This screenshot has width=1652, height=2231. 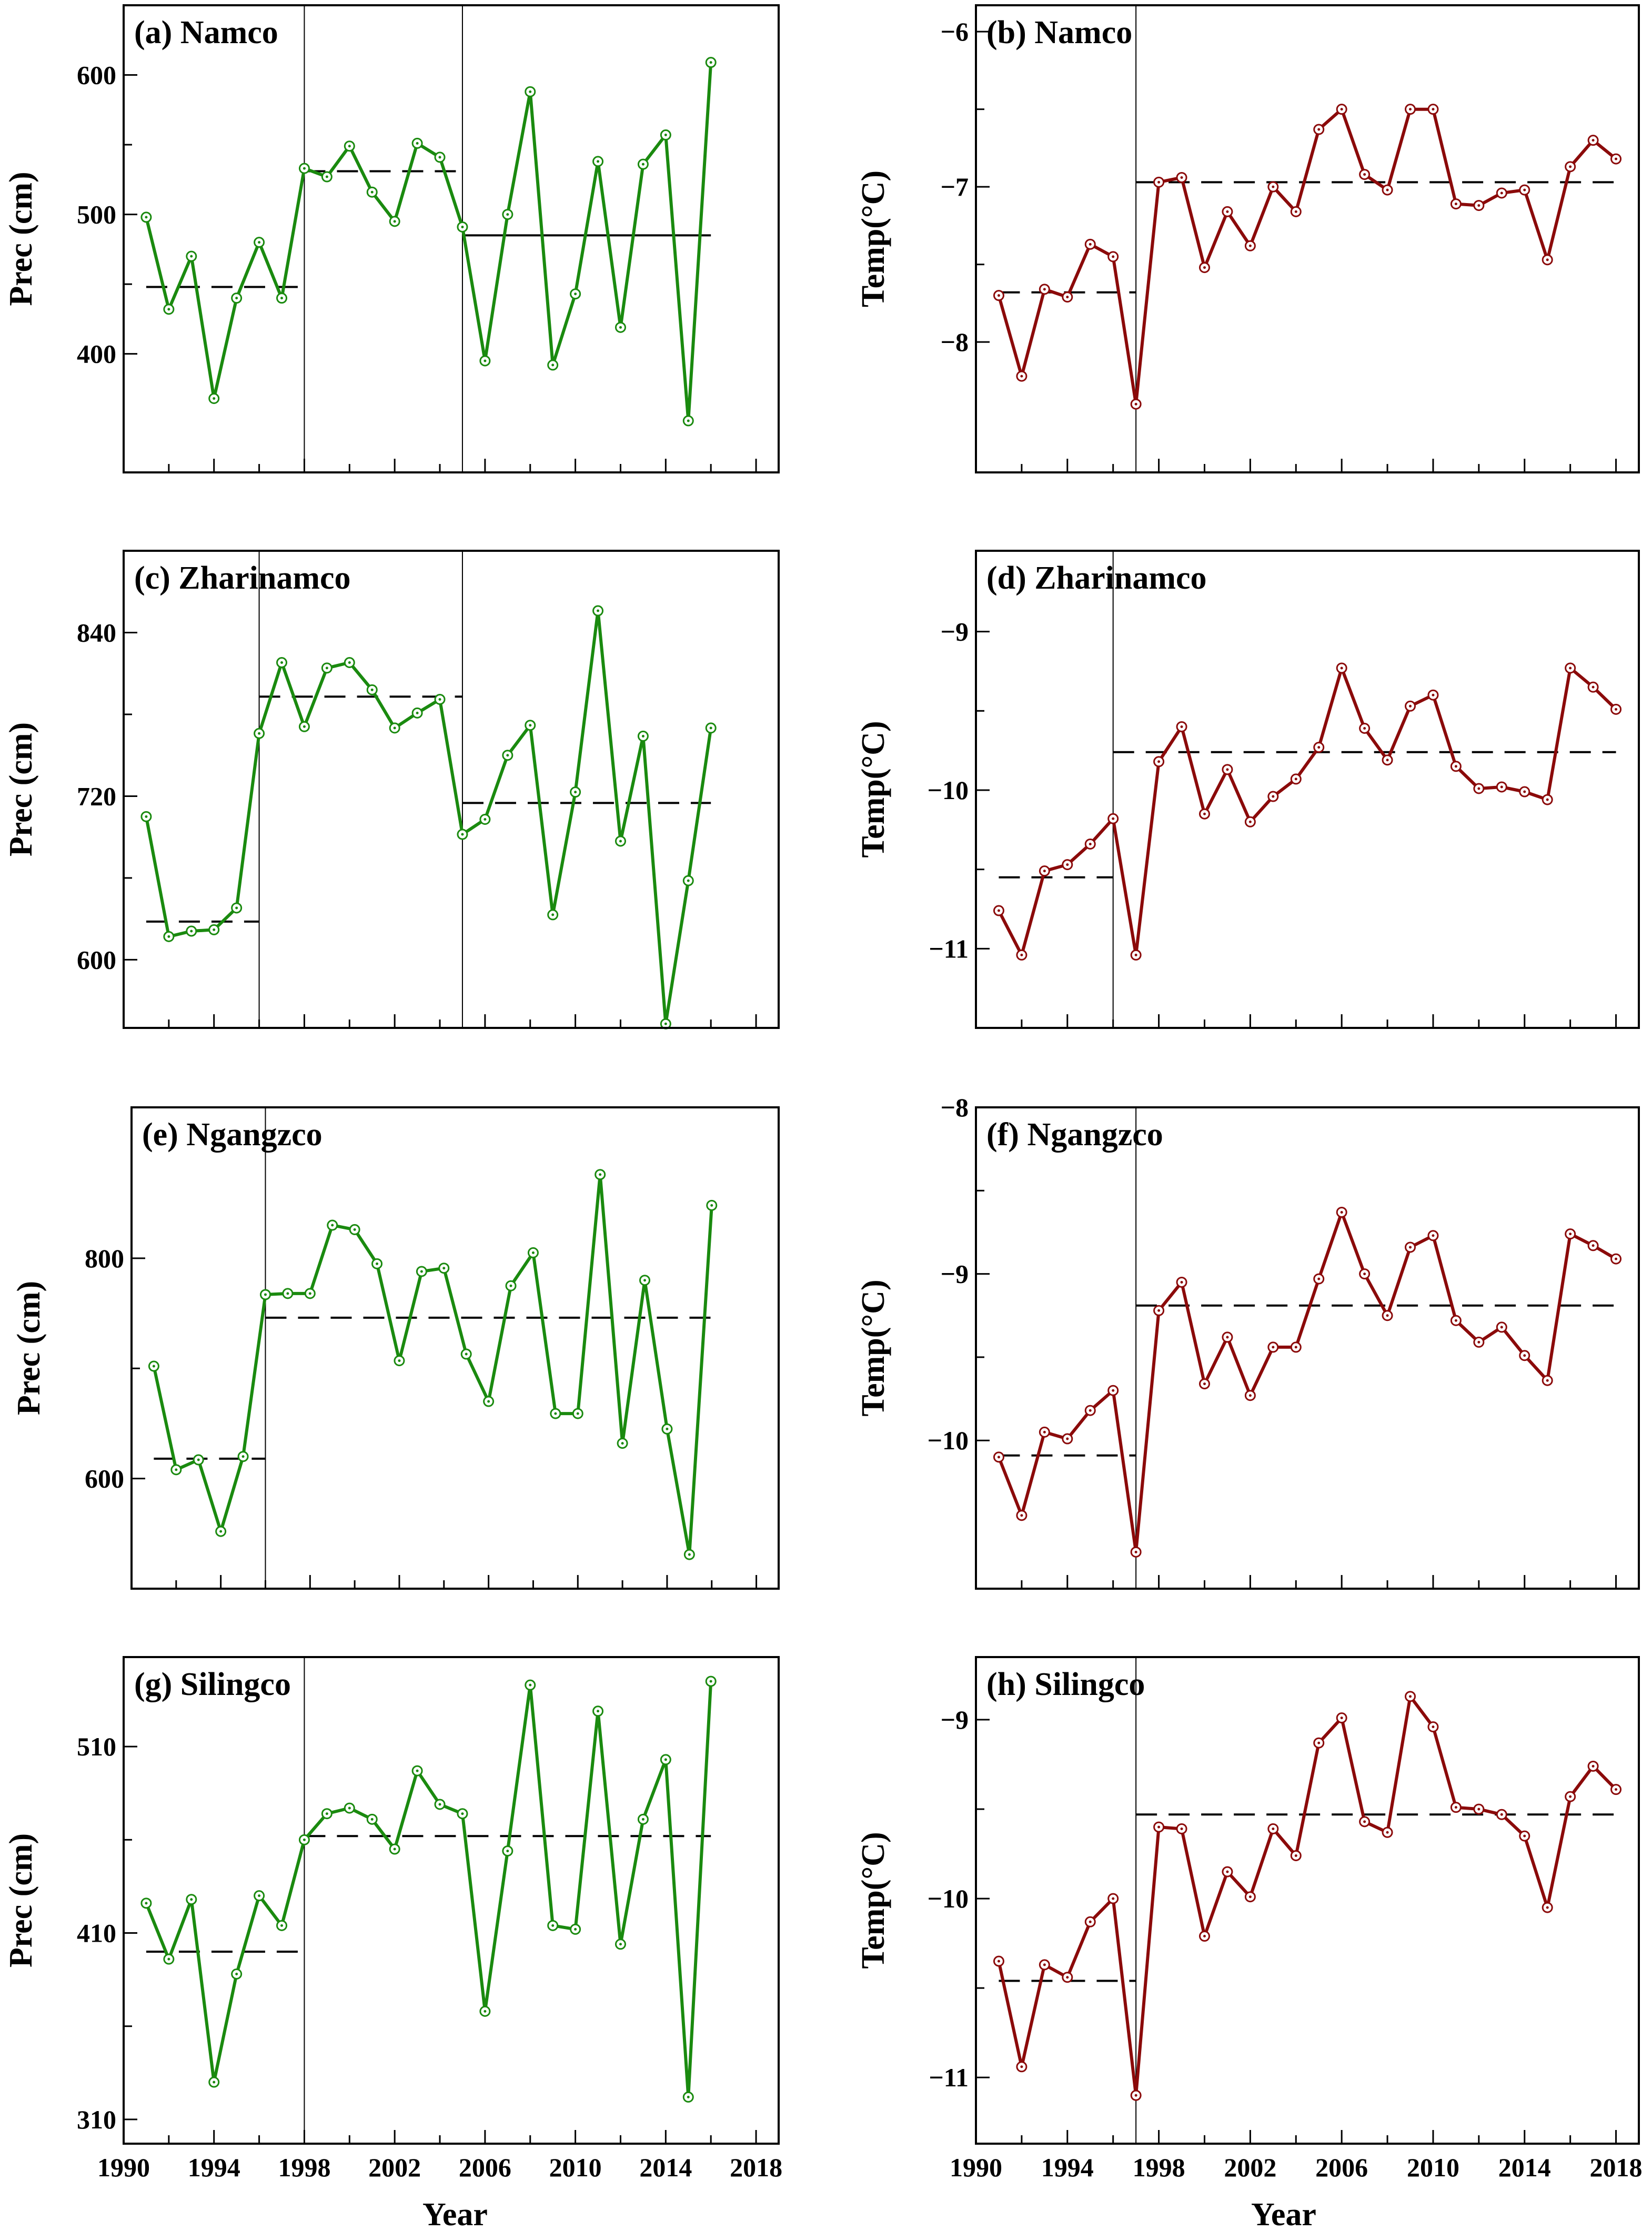 I want to click on x-tick-label: 1998, so click(x=1159, y=2167).